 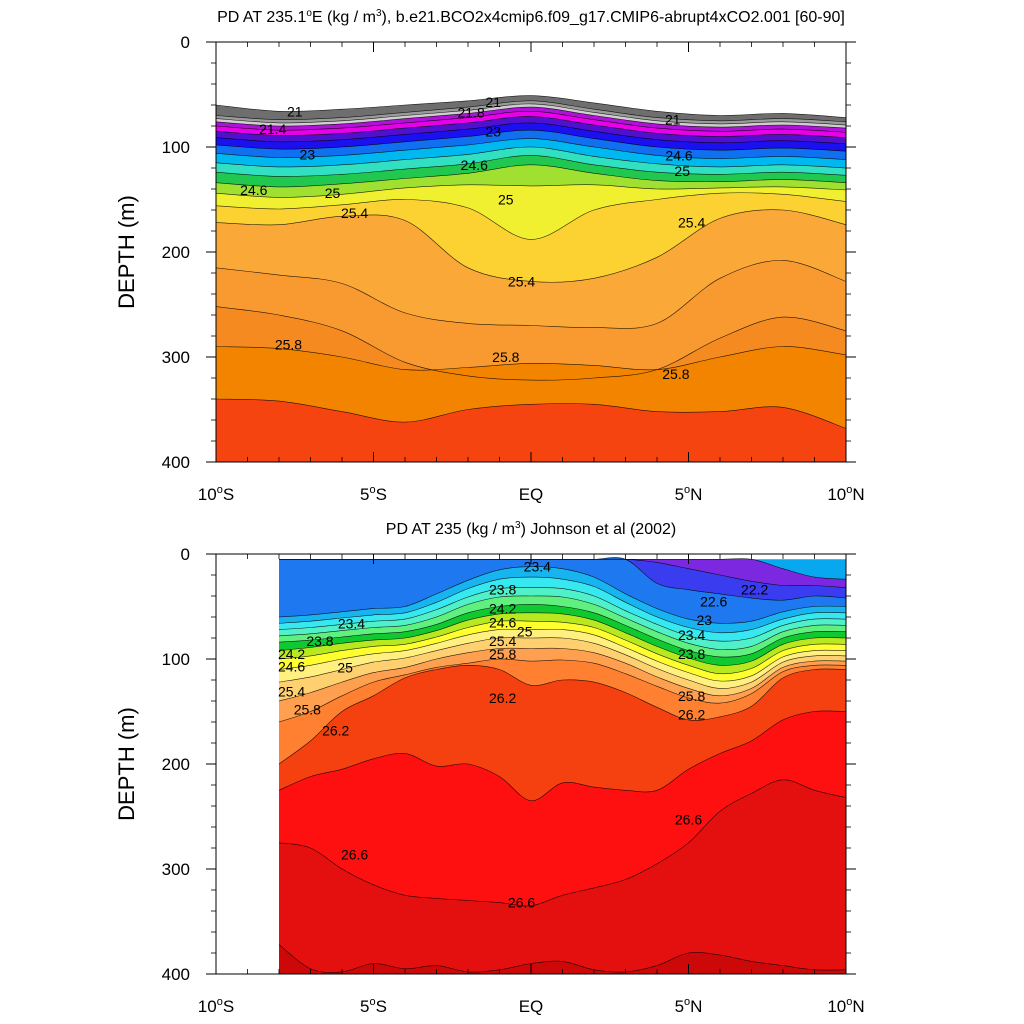 I want to click on contour-label: 22.6, so click(x=713, y=601).